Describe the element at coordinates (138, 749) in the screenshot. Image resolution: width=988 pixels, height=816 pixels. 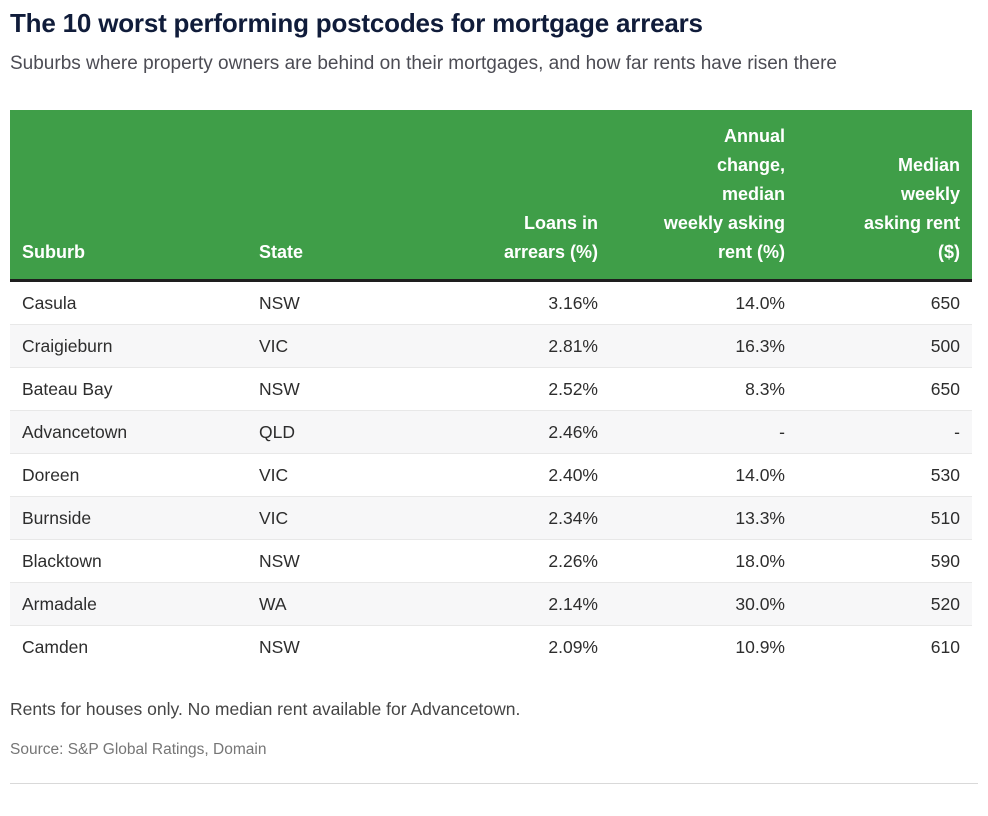
I see `source-credit: Source: S&P Global Ratings, Domain` at that location.